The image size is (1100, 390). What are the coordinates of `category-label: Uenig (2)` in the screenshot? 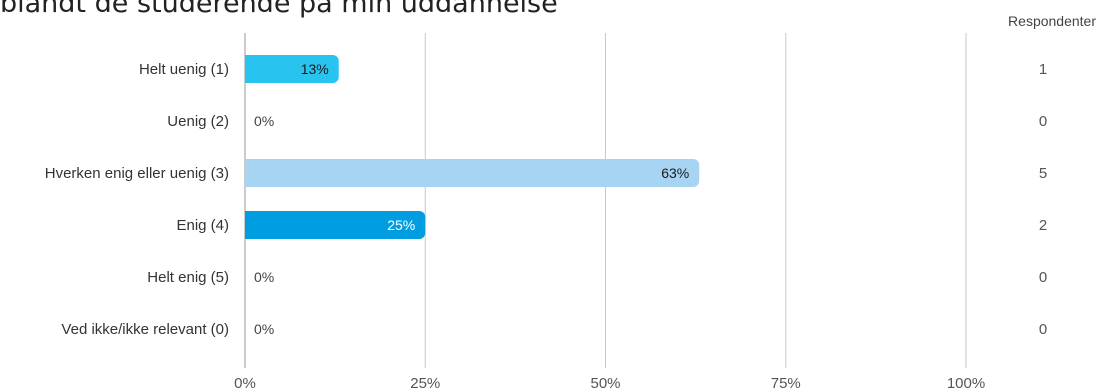 It's located at (198, 121).